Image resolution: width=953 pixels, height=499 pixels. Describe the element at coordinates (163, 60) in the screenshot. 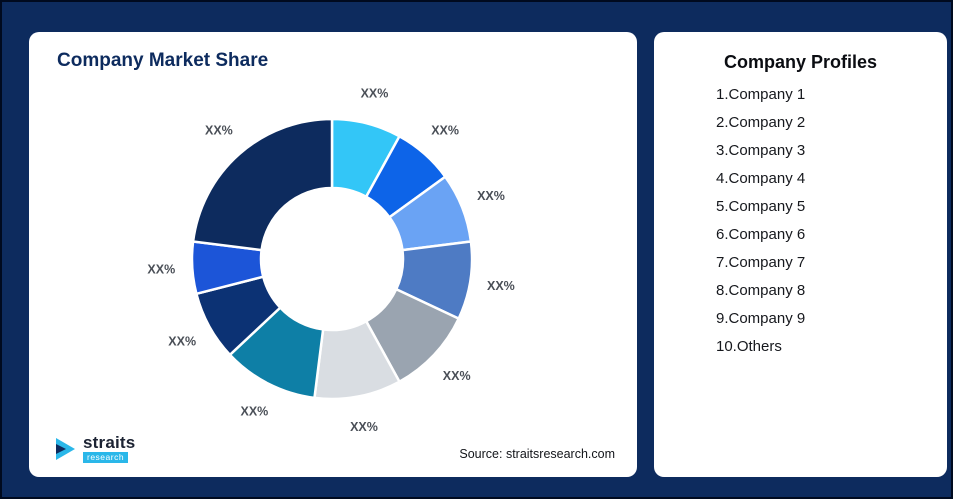

I see `chart-title: Company Market Share` at that location.